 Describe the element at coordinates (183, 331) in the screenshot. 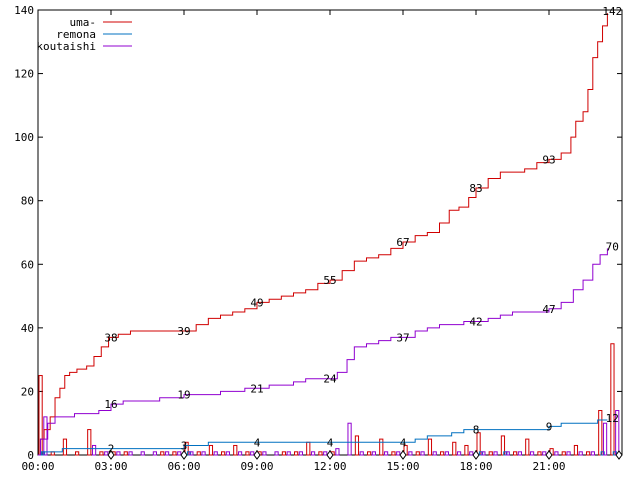

I see `point-label: 39` at that location.